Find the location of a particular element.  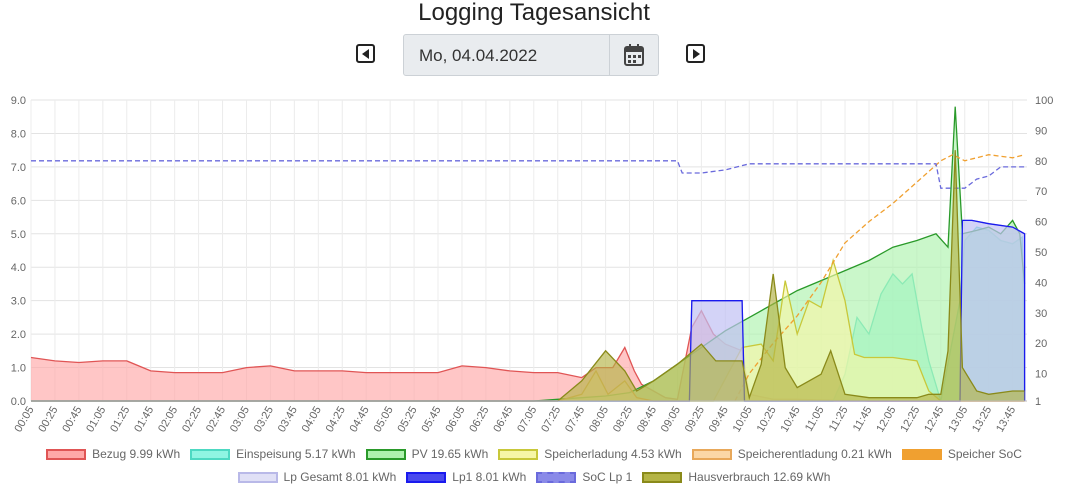

legend-label: Einspeisung 5.17 kWh is located at coordinates (296, 454).